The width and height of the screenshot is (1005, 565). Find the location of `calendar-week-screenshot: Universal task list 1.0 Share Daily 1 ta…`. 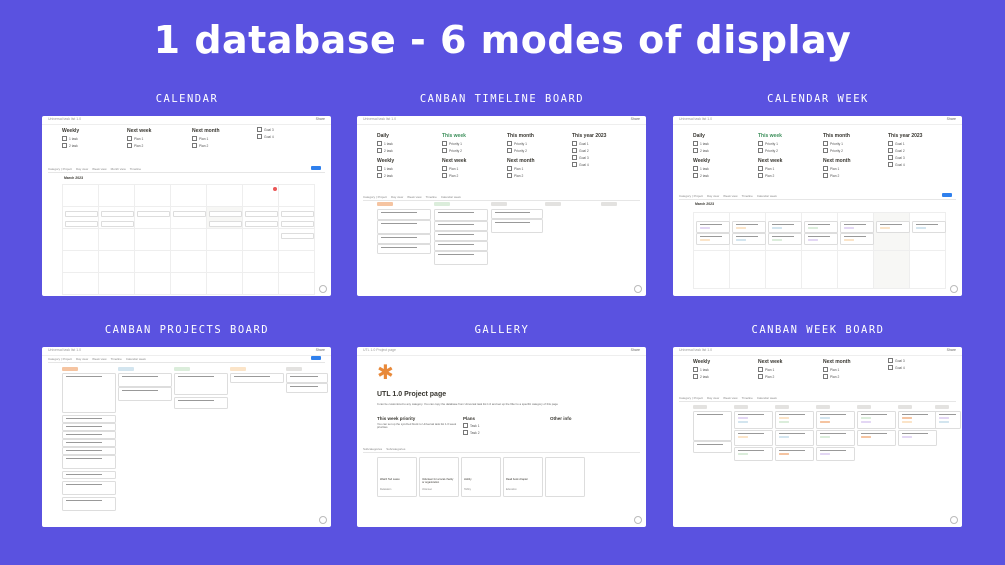

calendar-week-screenshot: Universal task list 1.0 Share Daily 1 ta… is located at coordinates (817, 206).